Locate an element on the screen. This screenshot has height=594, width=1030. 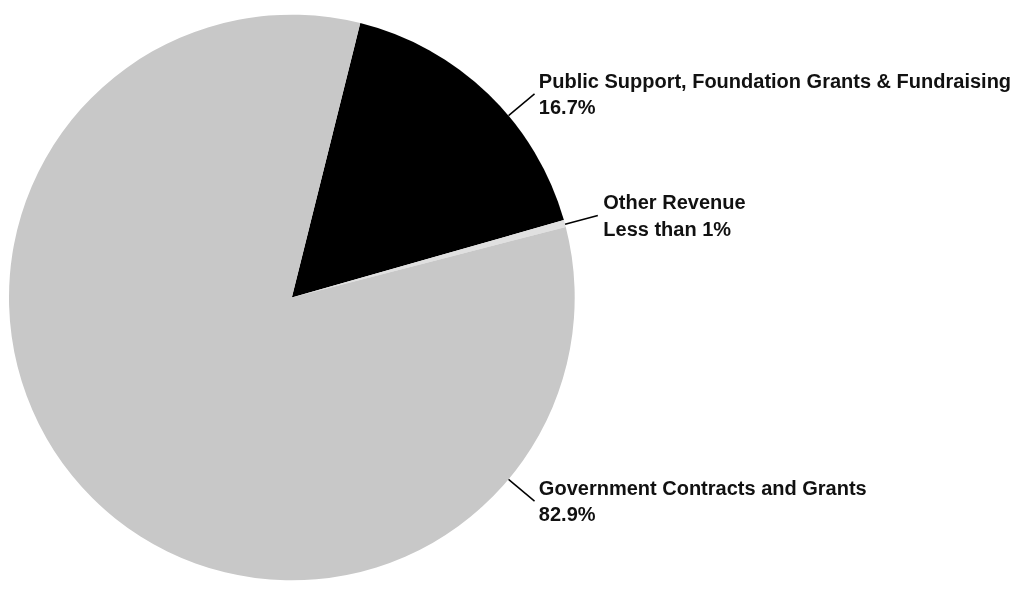
data-label: Less than 1% is located at coordinates (667, 228).